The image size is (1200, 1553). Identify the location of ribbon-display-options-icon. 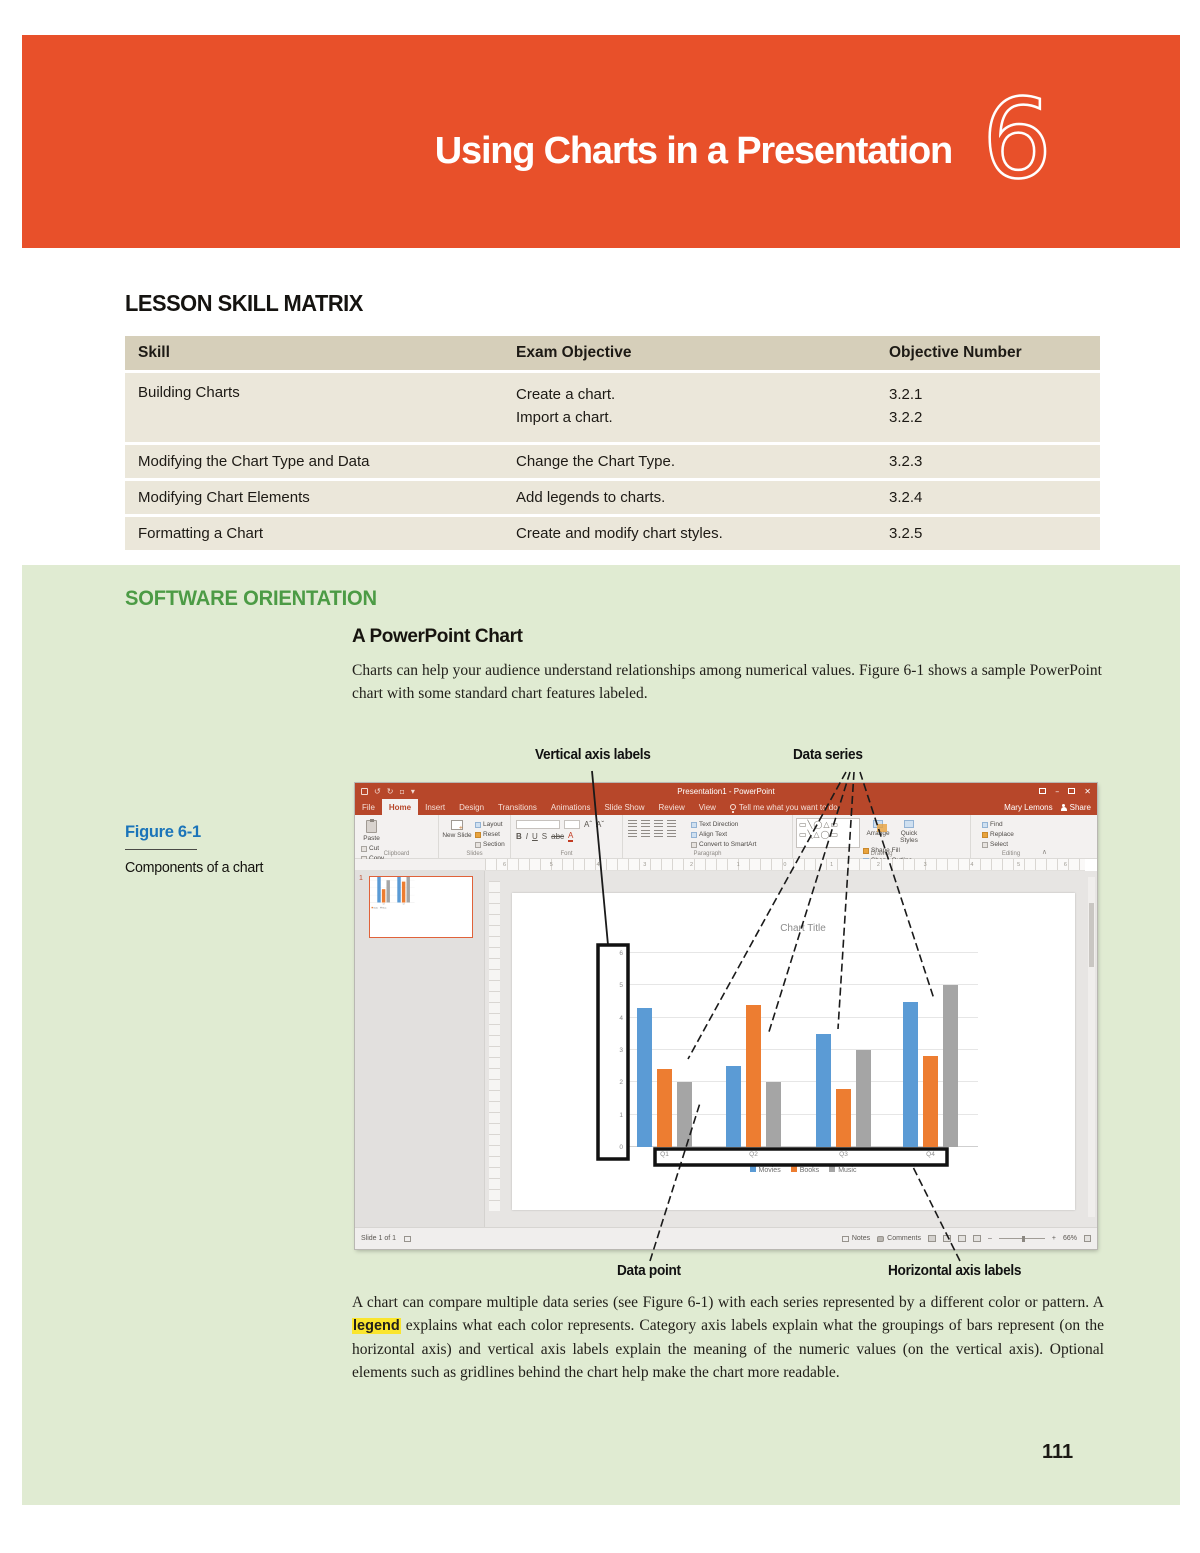
(1043, 791).